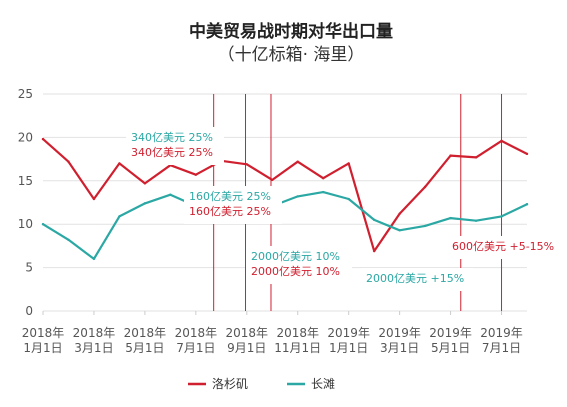 Image resolution: width=567 pixels, height=407 pixels. Describe the element at coordinates (25, 181) in the screenshot. I see `y-tick-label: 15` at that location.